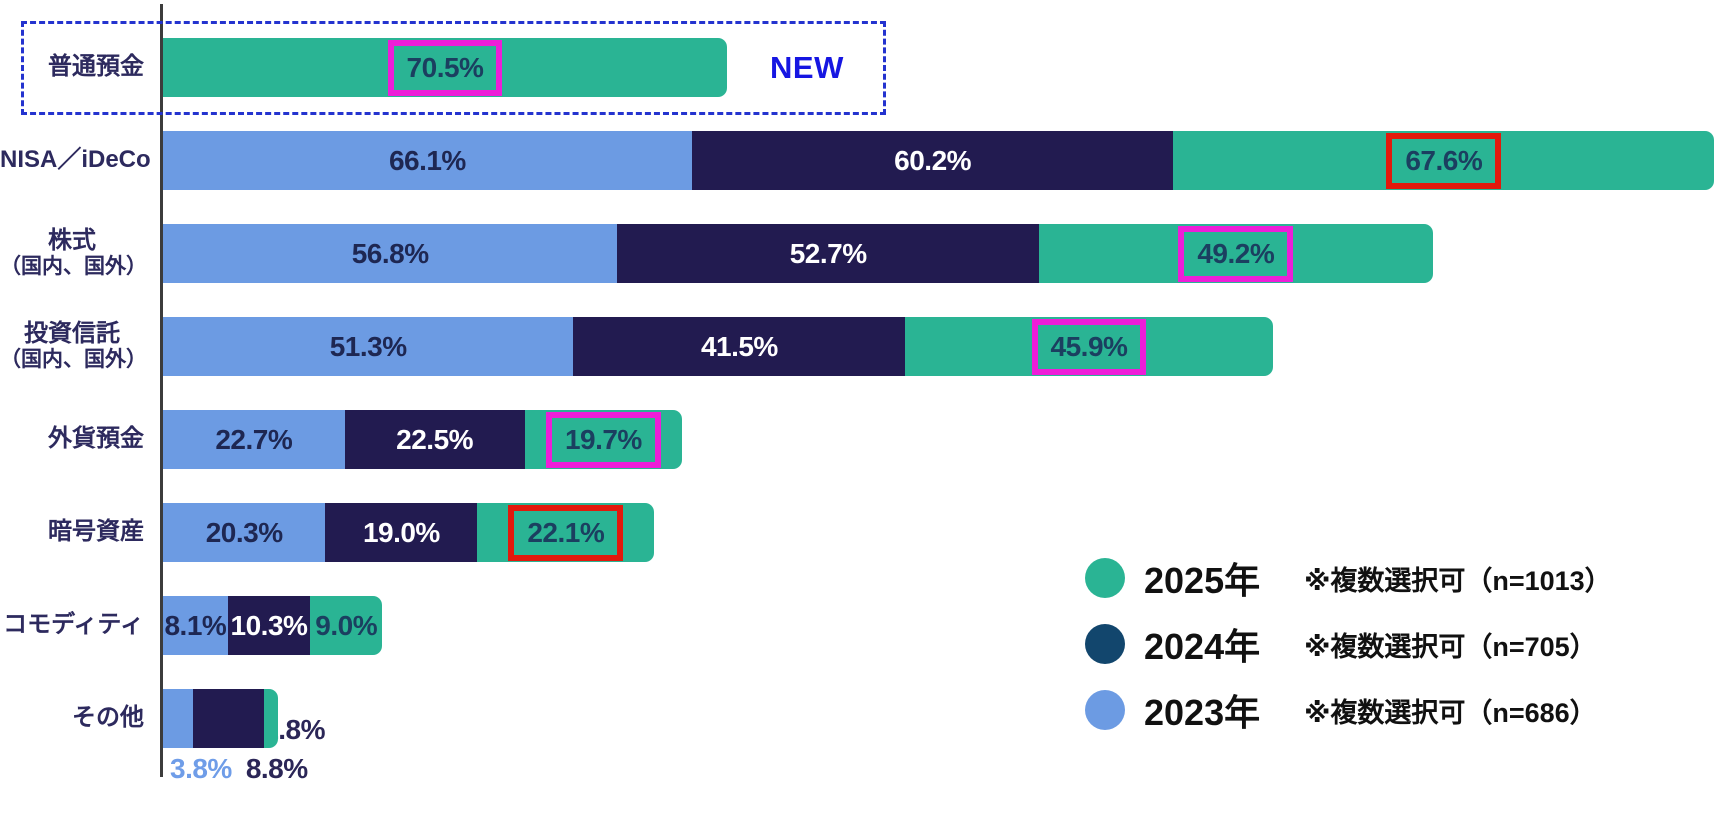 The image size is (1728, 814). I want to click on bar-row: 70.5%, so click(445, 67).